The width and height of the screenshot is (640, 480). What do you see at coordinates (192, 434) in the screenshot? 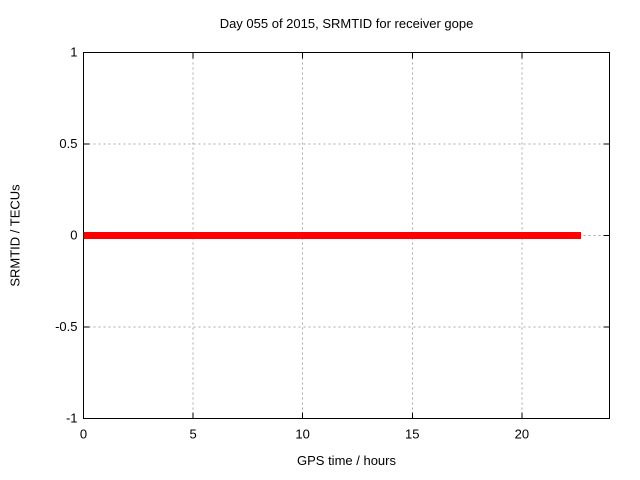
I see `x-tick-label: 5` at bounding box center [192, 434].